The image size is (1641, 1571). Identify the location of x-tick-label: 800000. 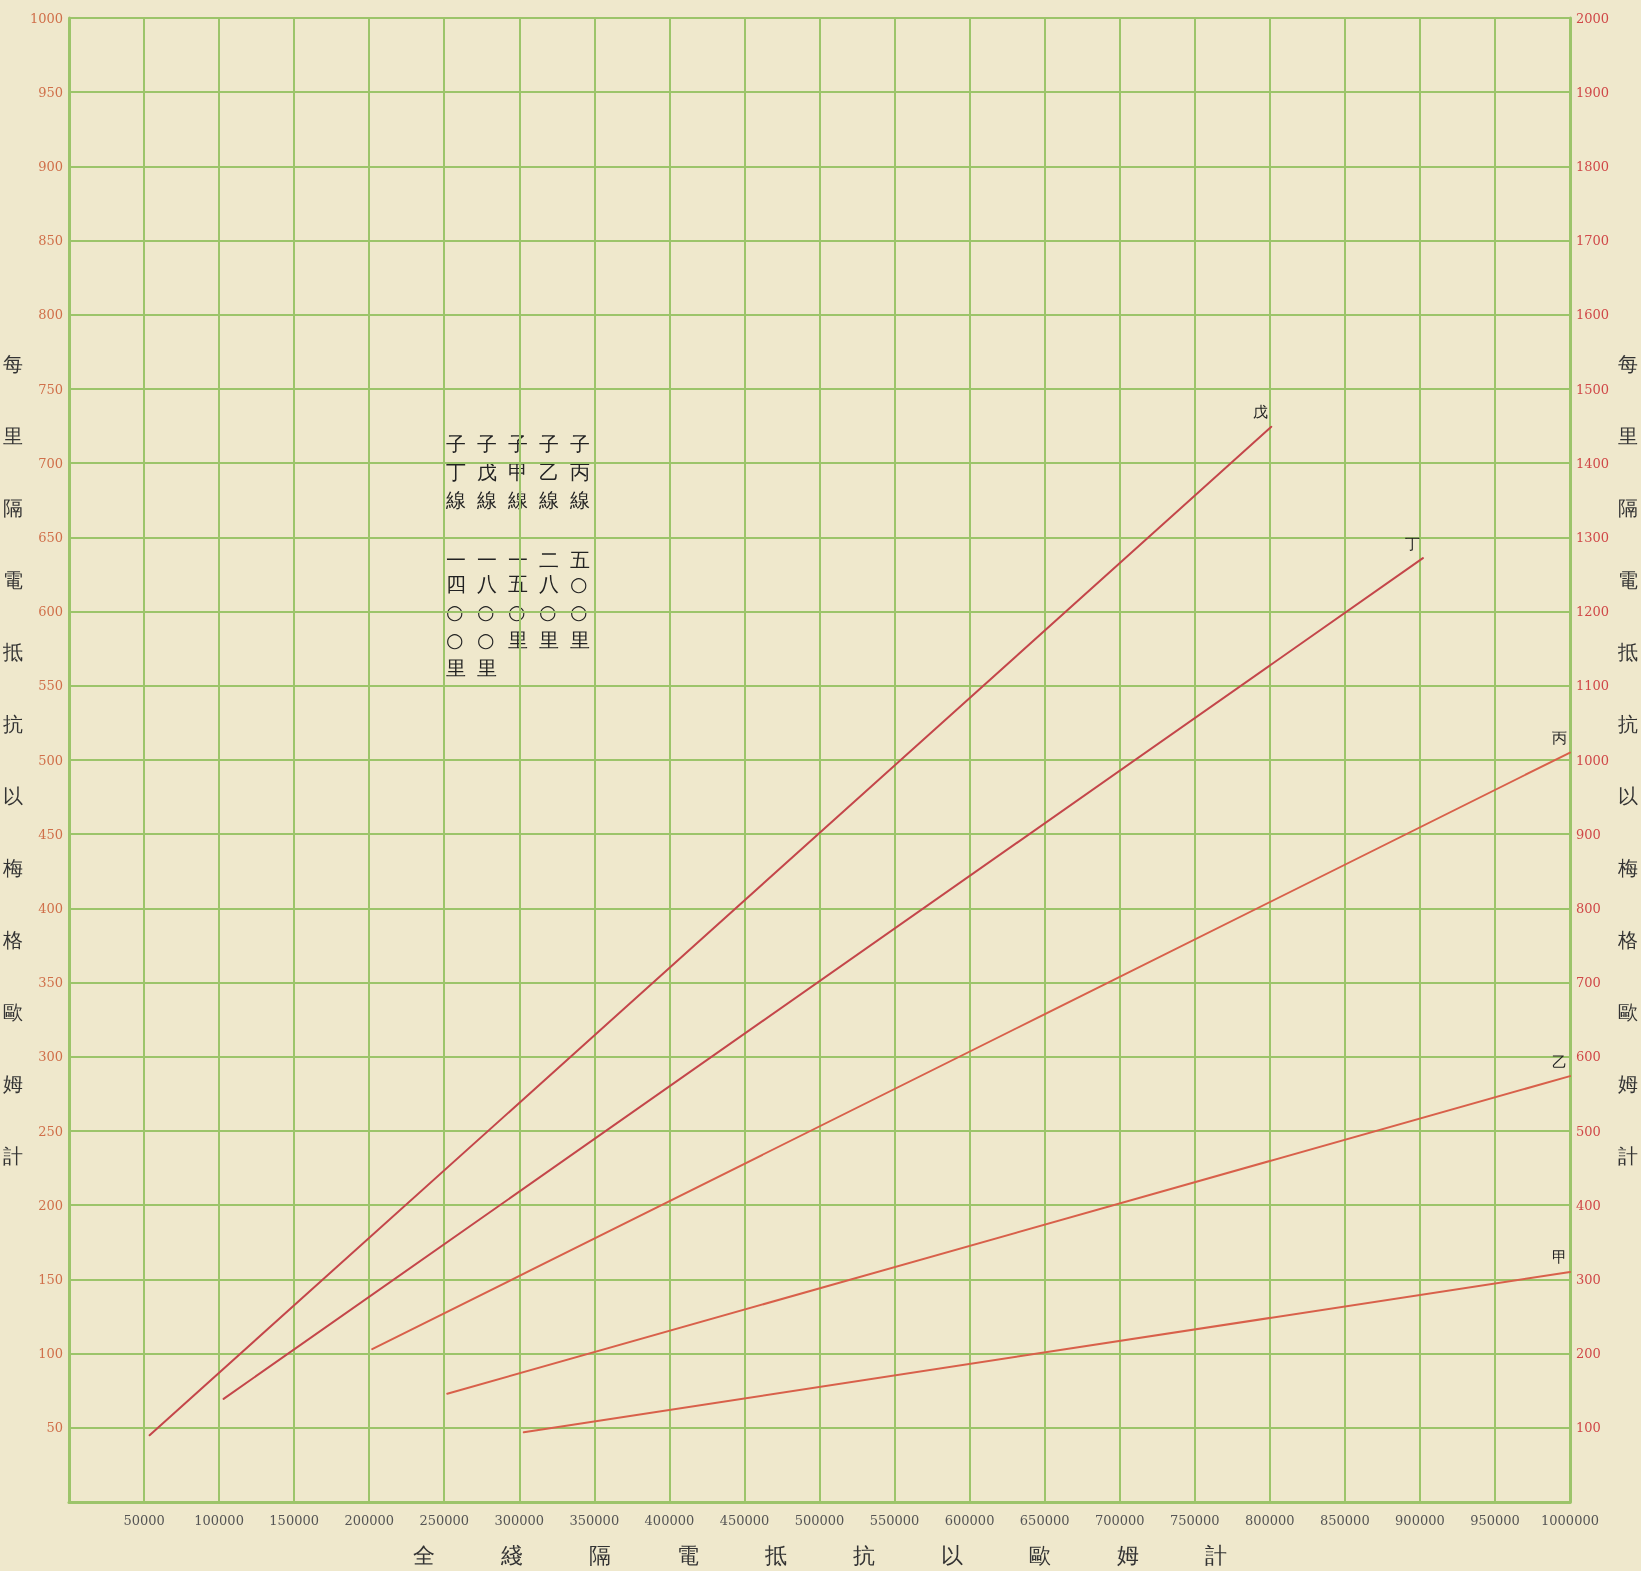
(1269, 1520).